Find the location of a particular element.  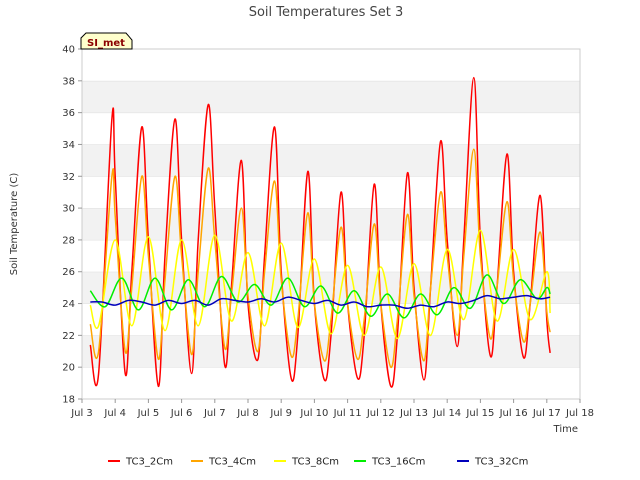

x-axis-title: Time is located at coordinates (565, 429).